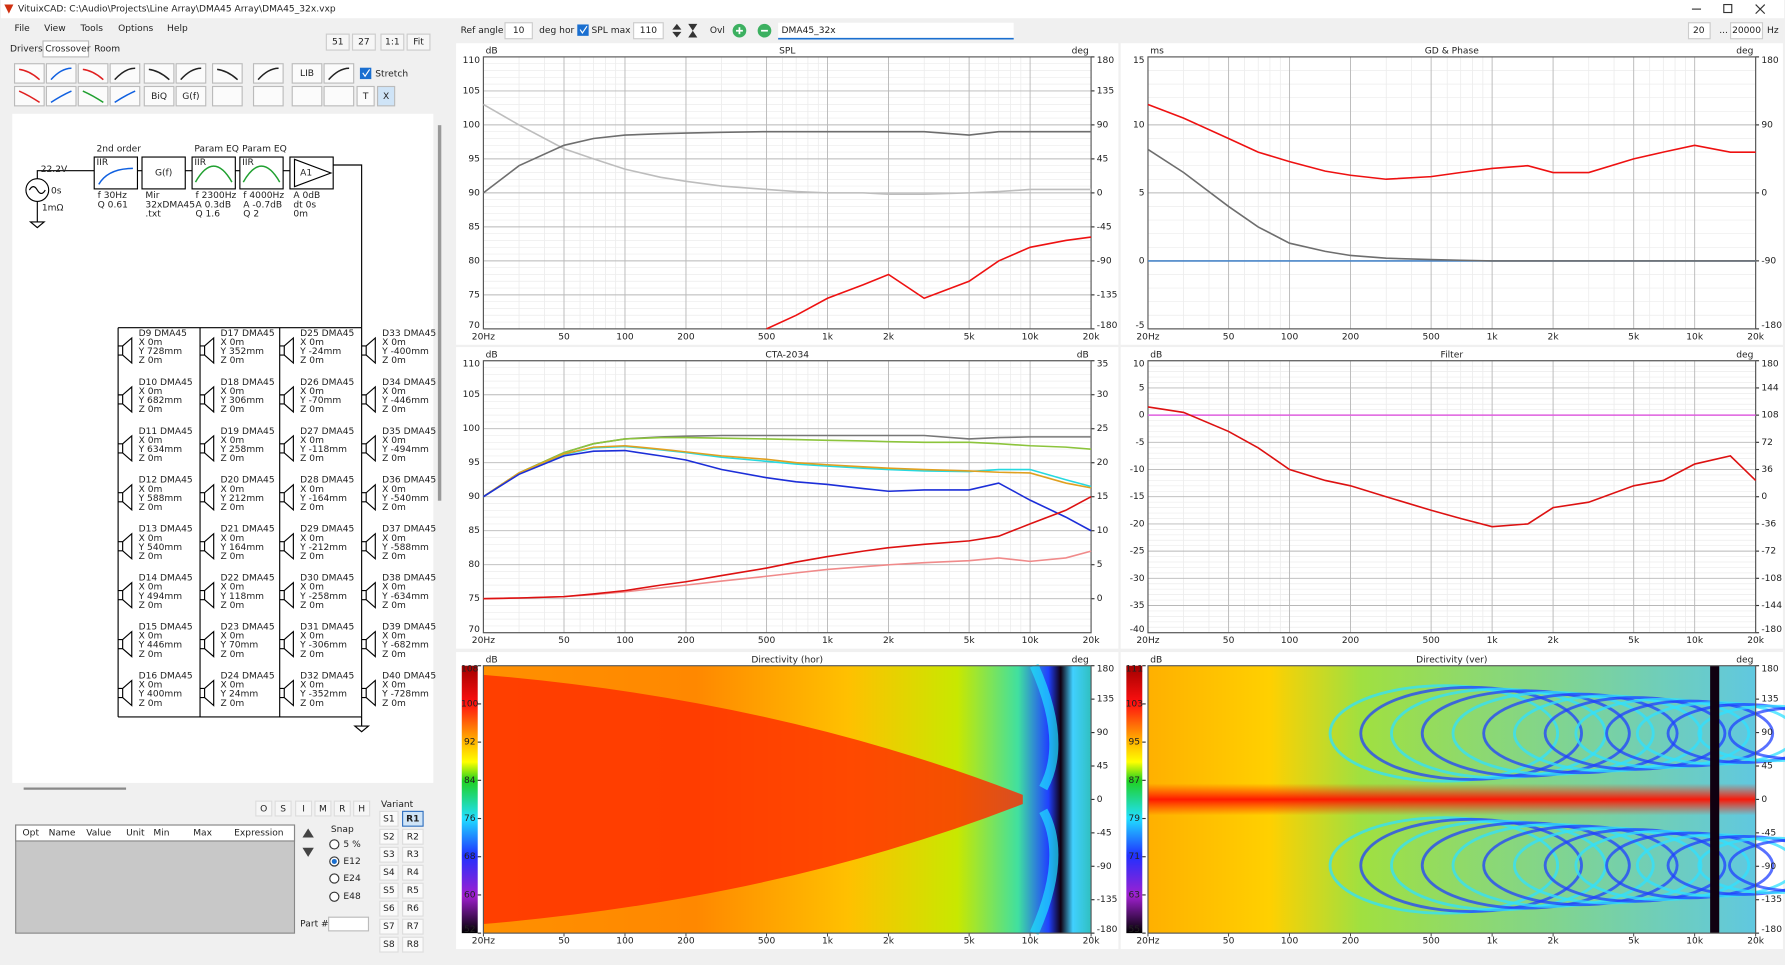  What do you see at coordinates (685, 30) in the screenshot?
I see `spin-button` at bounding box center [685, 30].